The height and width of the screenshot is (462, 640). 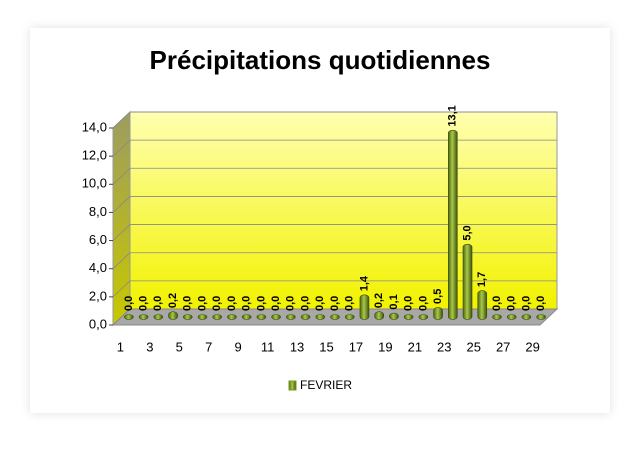 What do you see at coordinates (98, 239) in the screenshot?
I see `y-tick-label: 6,0` at bounding box center [98, 239].